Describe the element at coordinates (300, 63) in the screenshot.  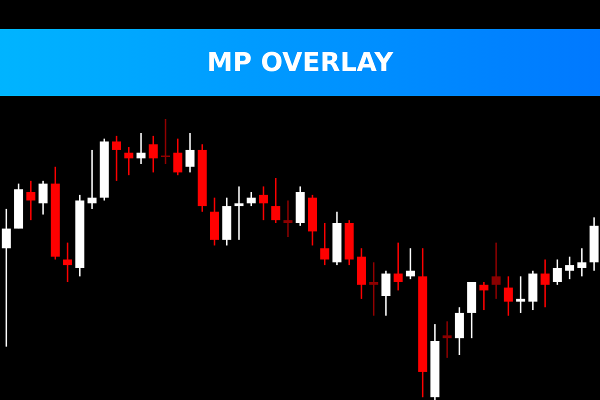
I see `chart-title: MP OVERLAY` at that location.